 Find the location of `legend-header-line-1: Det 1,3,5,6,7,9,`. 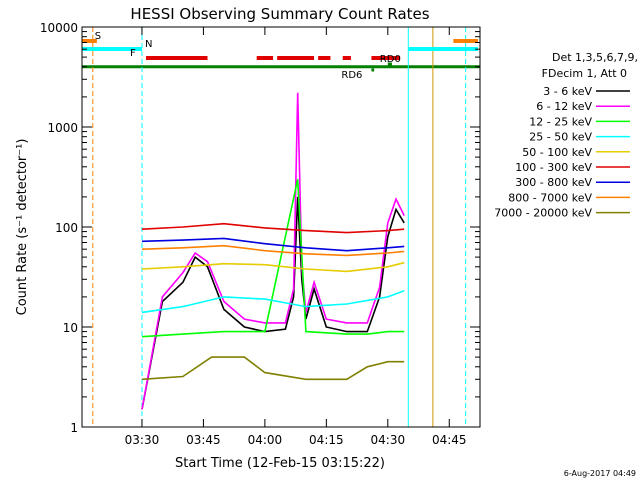

legend-header-line-1: Det 1,3,5,6,7,9, is located at coordinates (595, 57).